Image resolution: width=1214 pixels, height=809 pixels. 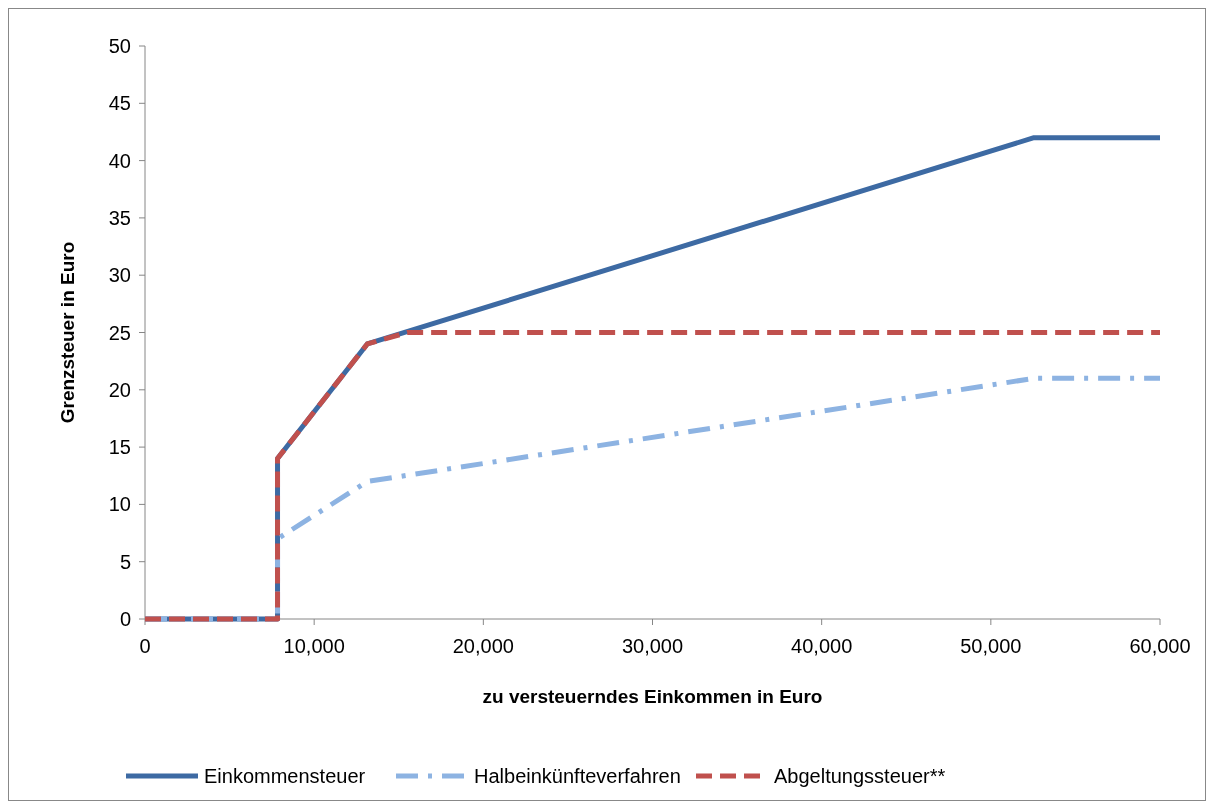 What do you see at coordinates (119, 46) in the screenshot?
I see `y-tick-label: 50` at bounding box center [119, 46].